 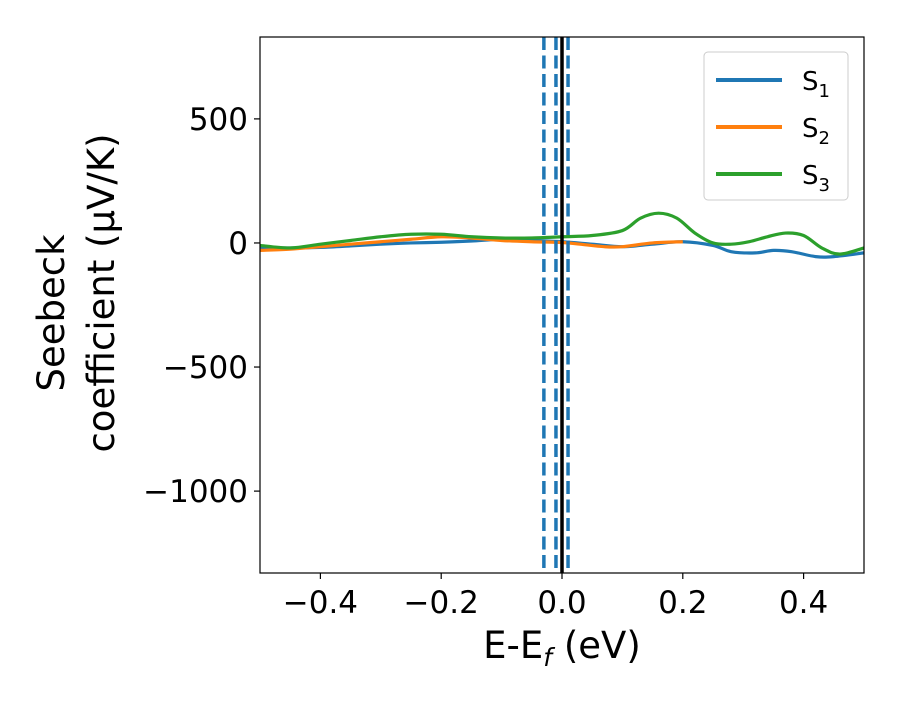 I want to click on x-tick-label: 0.2, so click(x=682, y=603).